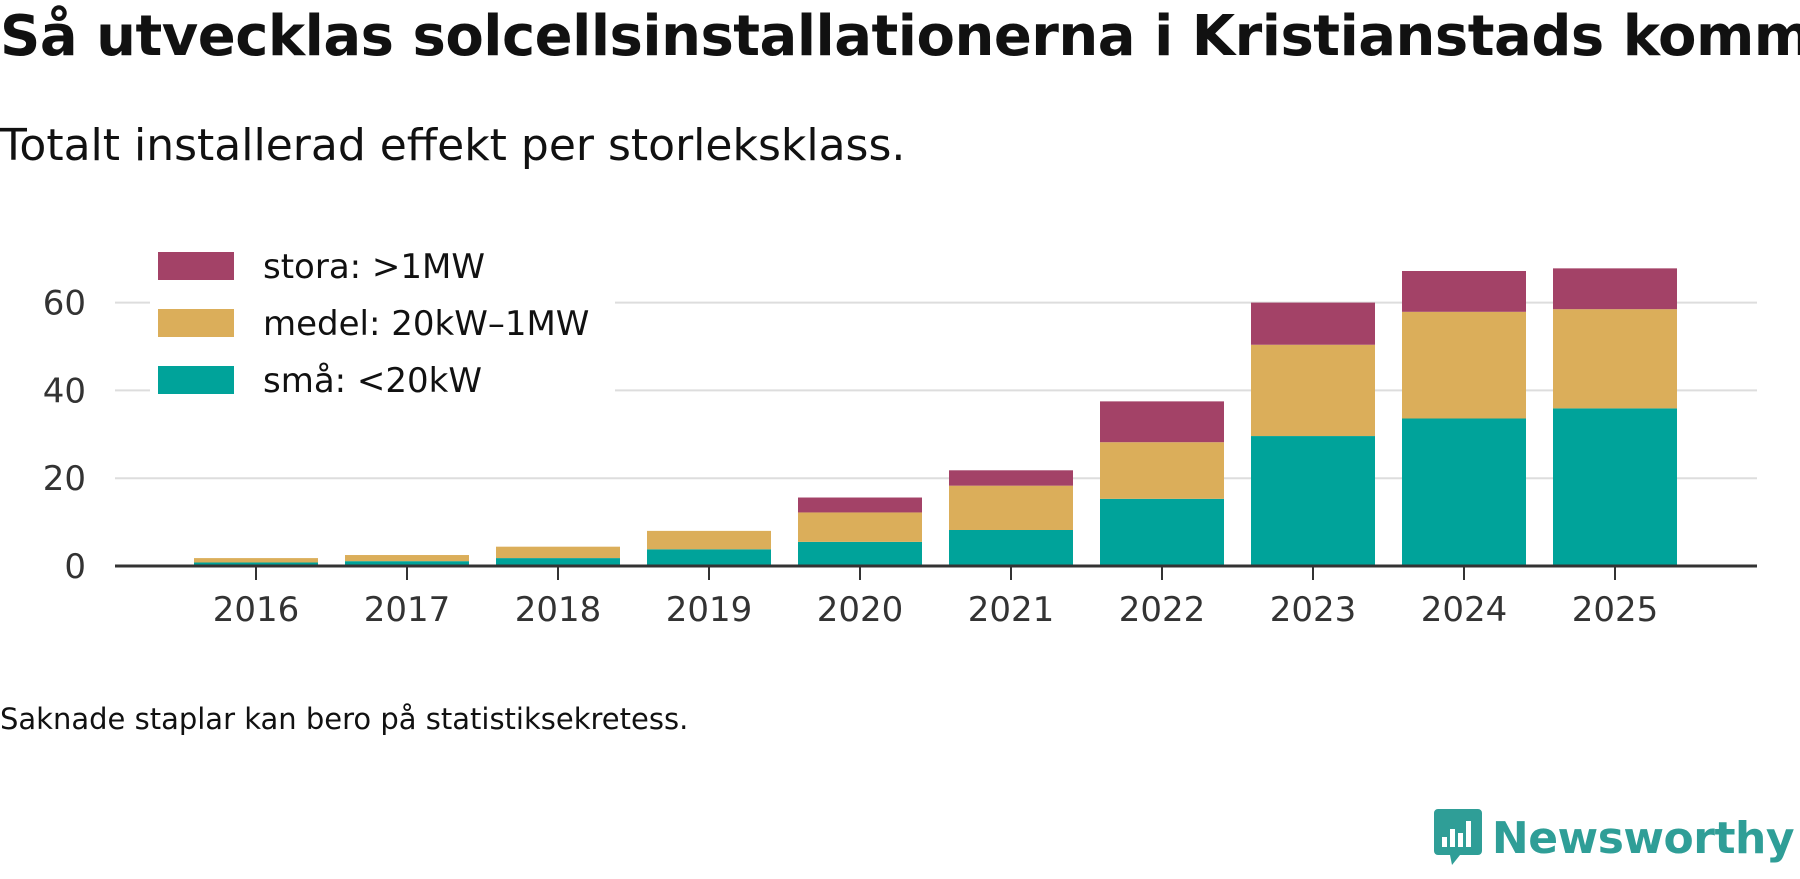  What do you see at coordinates (196, 266) in the screenshot?
I see `legend-swatch-stora` at bounding box center [196, 266].